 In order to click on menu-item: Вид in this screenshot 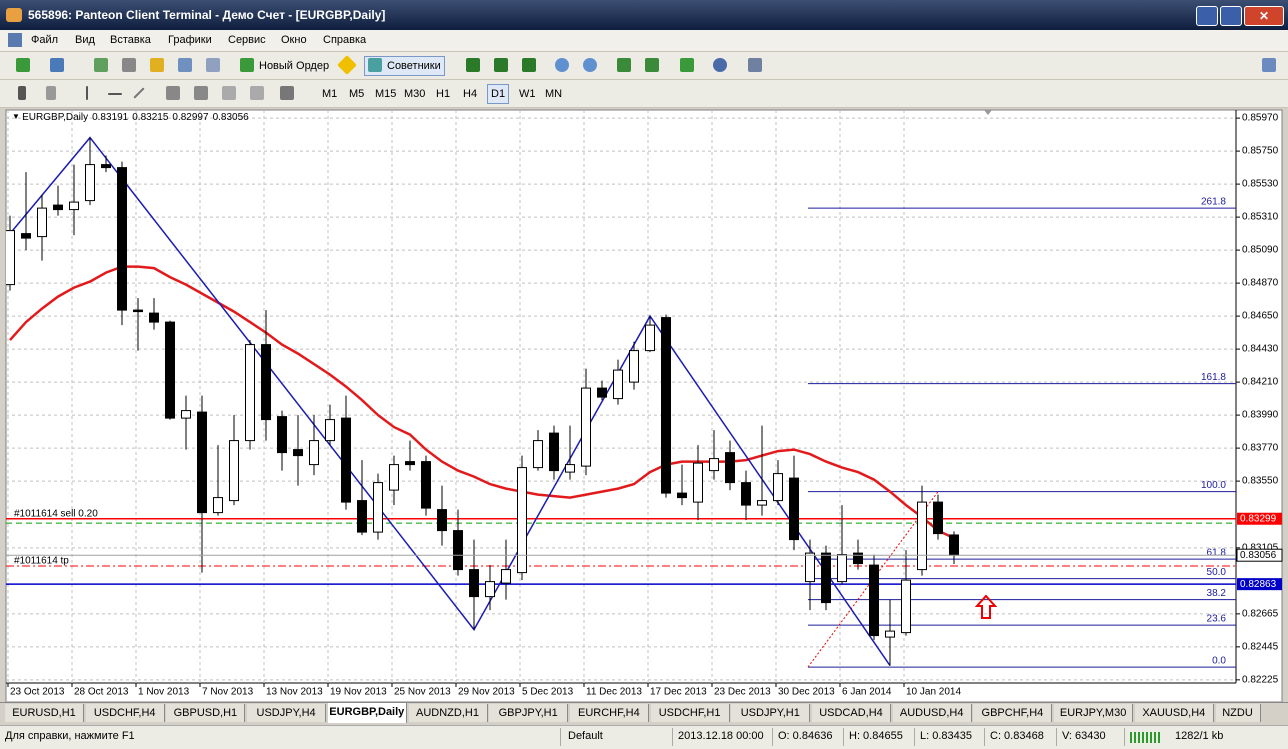, I will do `click(85, 40)`.